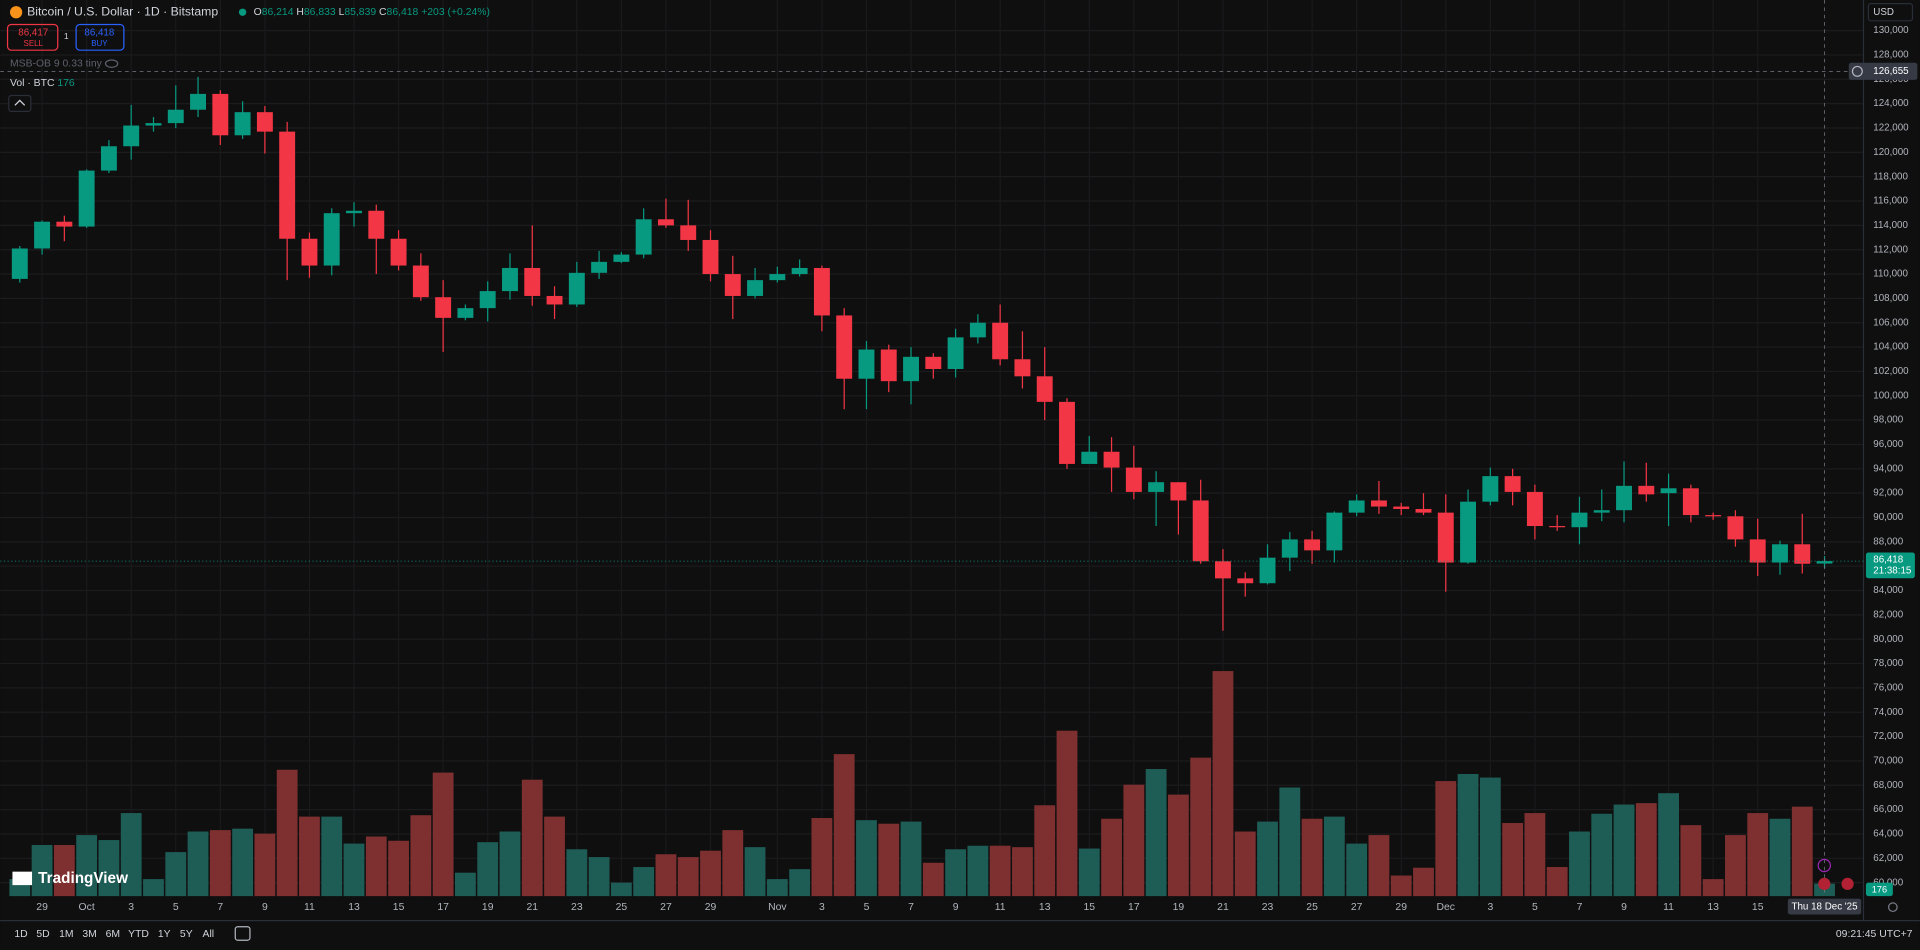 The width and height of the screenshot is (1920, 950). I want to click on y-tick-label: 106,000, so click(1891, 322).